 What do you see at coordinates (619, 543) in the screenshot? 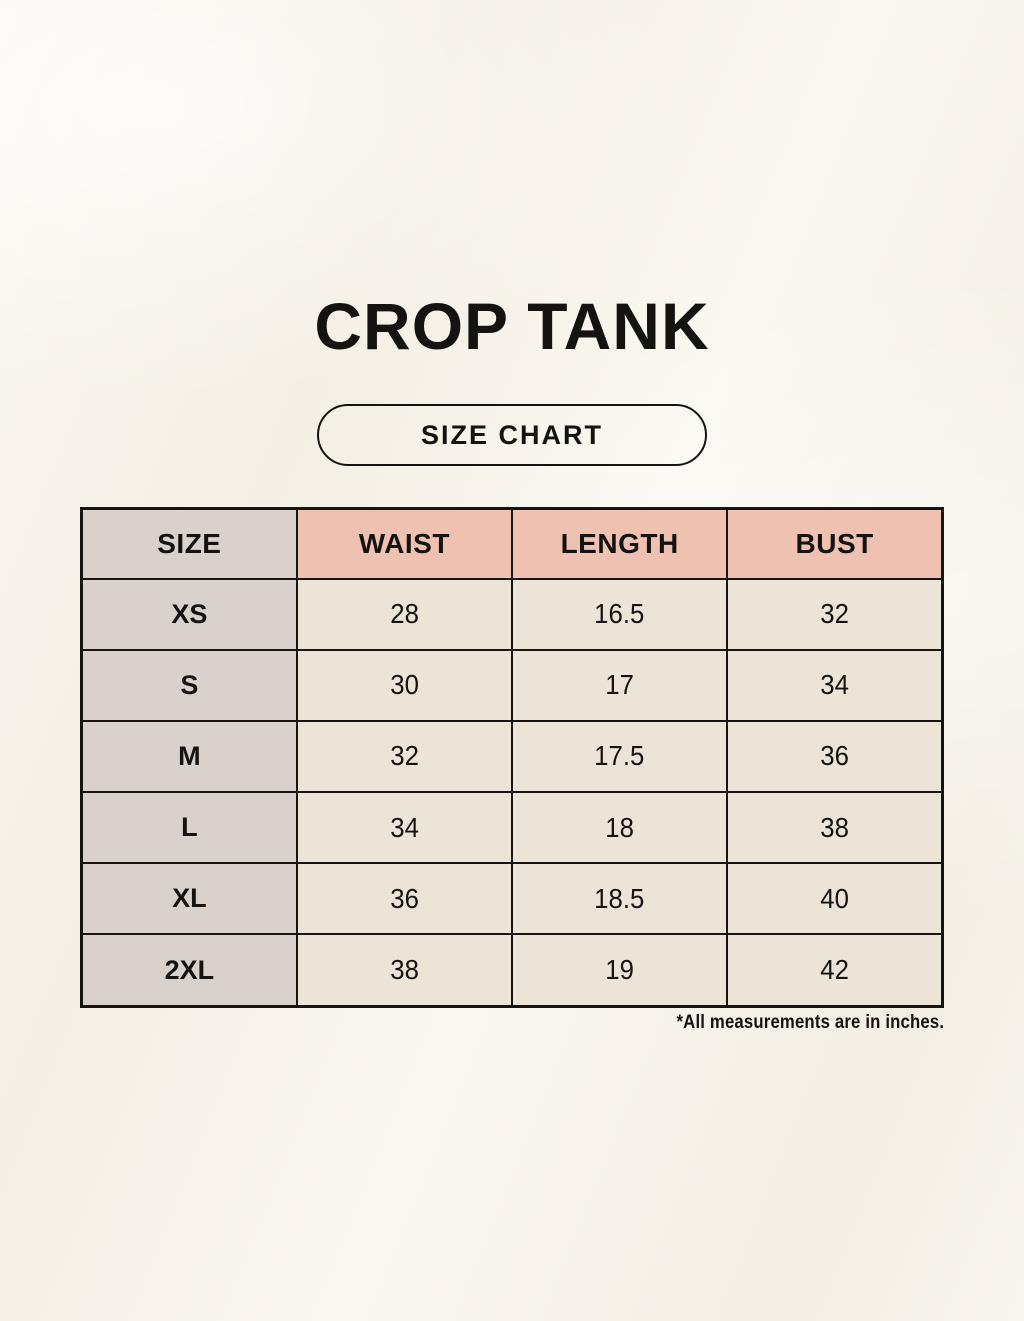
I see `column-header-length: LENGTH` at bounding box center [619, 543].